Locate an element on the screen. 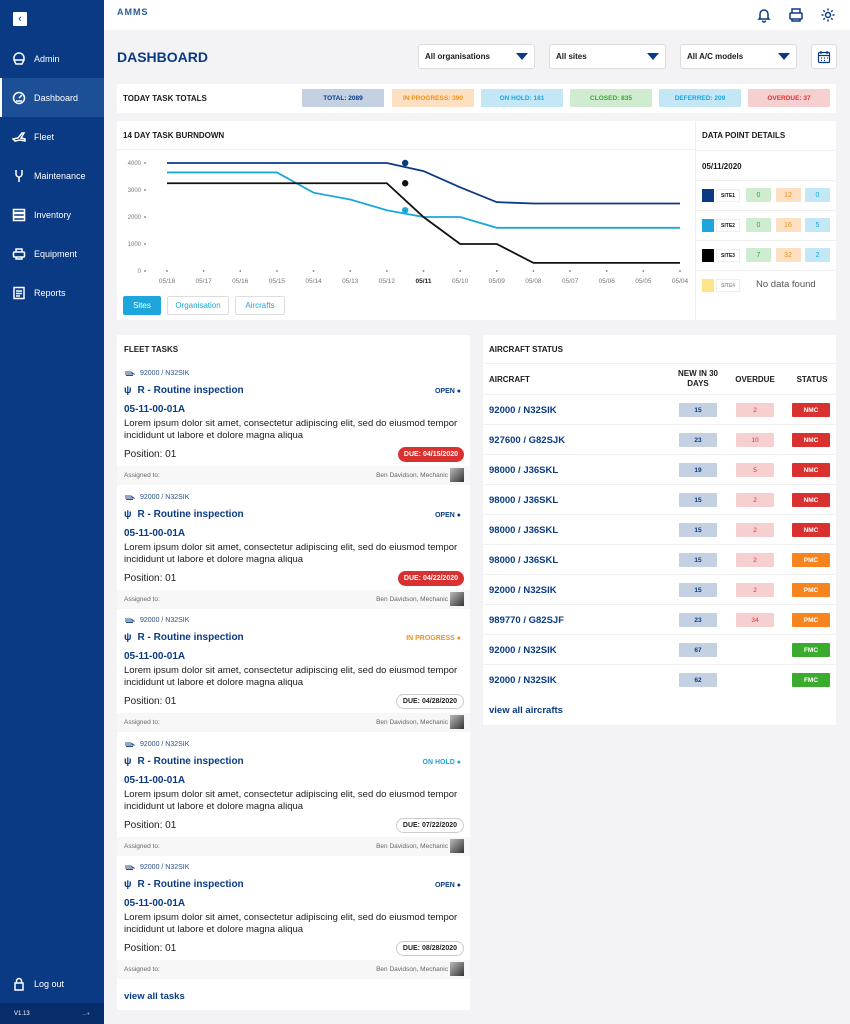 This screenshot has width=850, height=1024. settings-gear-icon is located at coordinates (828, 15).